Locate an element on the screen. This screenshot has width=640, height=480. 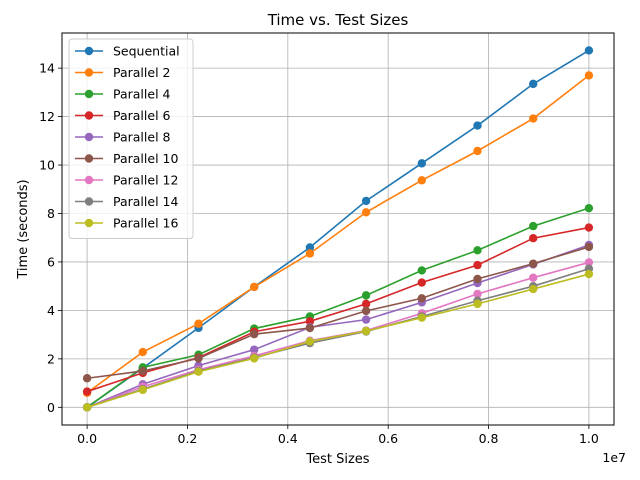
legend-label: Parallel 16 is located at coordinates (145, 223).